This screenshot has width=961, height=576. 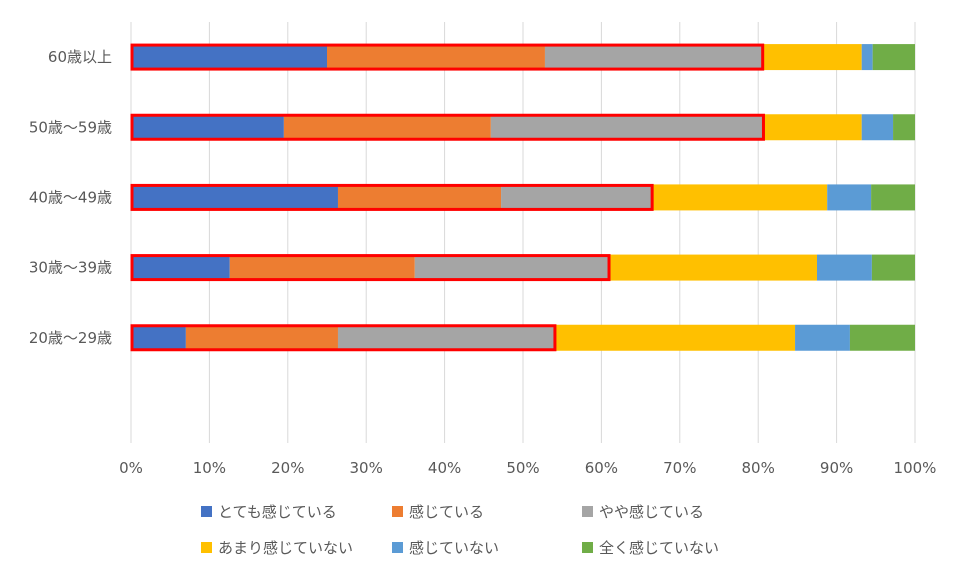 I want to click on legend-label: とても感じている, so click(x=277, y=512).